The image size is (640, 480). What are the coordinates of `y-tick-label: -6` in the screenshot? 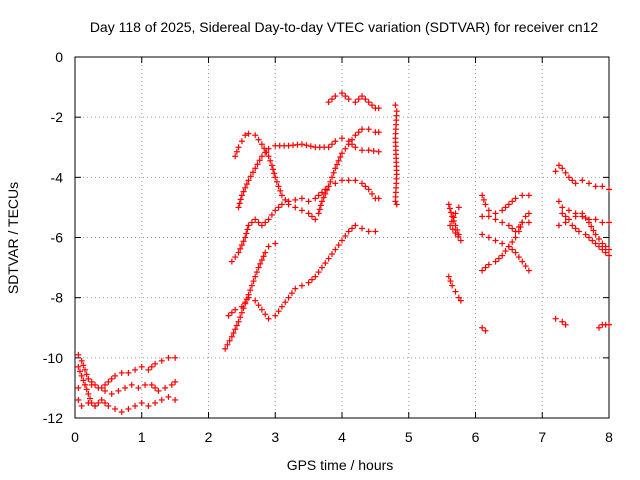 It's located at (57, 238).